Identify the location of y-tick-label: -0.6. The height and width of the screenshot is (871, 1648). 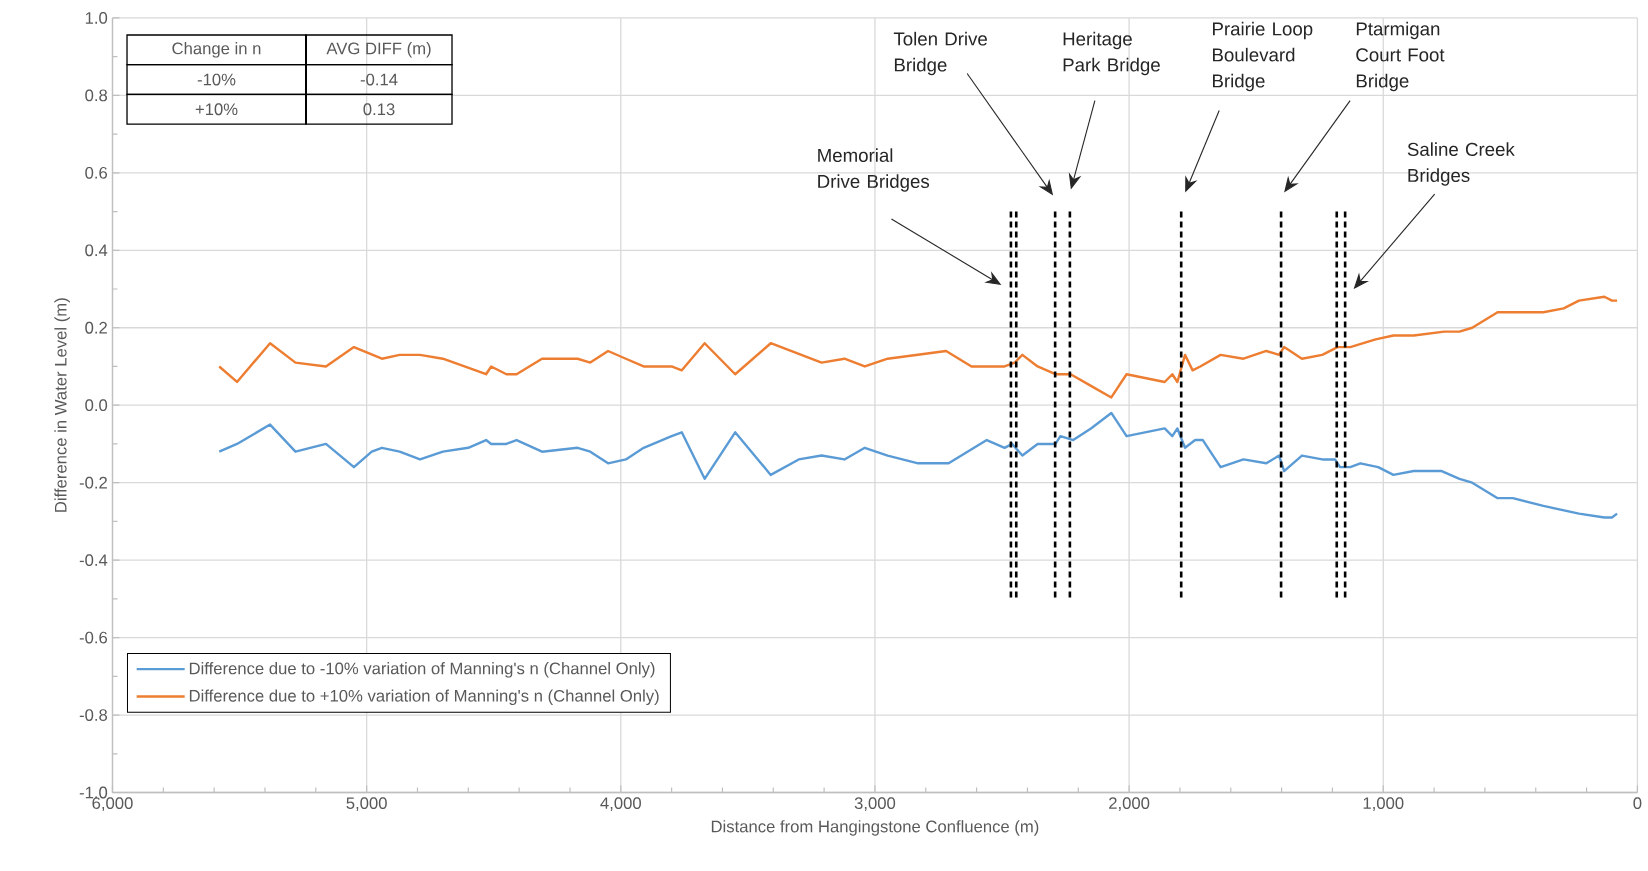
(93, 637).